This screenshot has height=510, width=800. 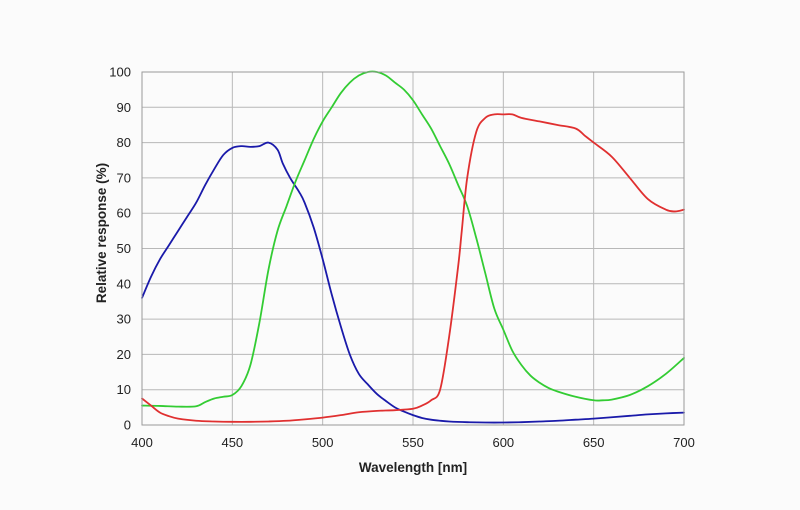 What do you see at coordinates (124, 354) in the screenshot?
I see `y-tick-label: 20` at bounding box center [124, 354].